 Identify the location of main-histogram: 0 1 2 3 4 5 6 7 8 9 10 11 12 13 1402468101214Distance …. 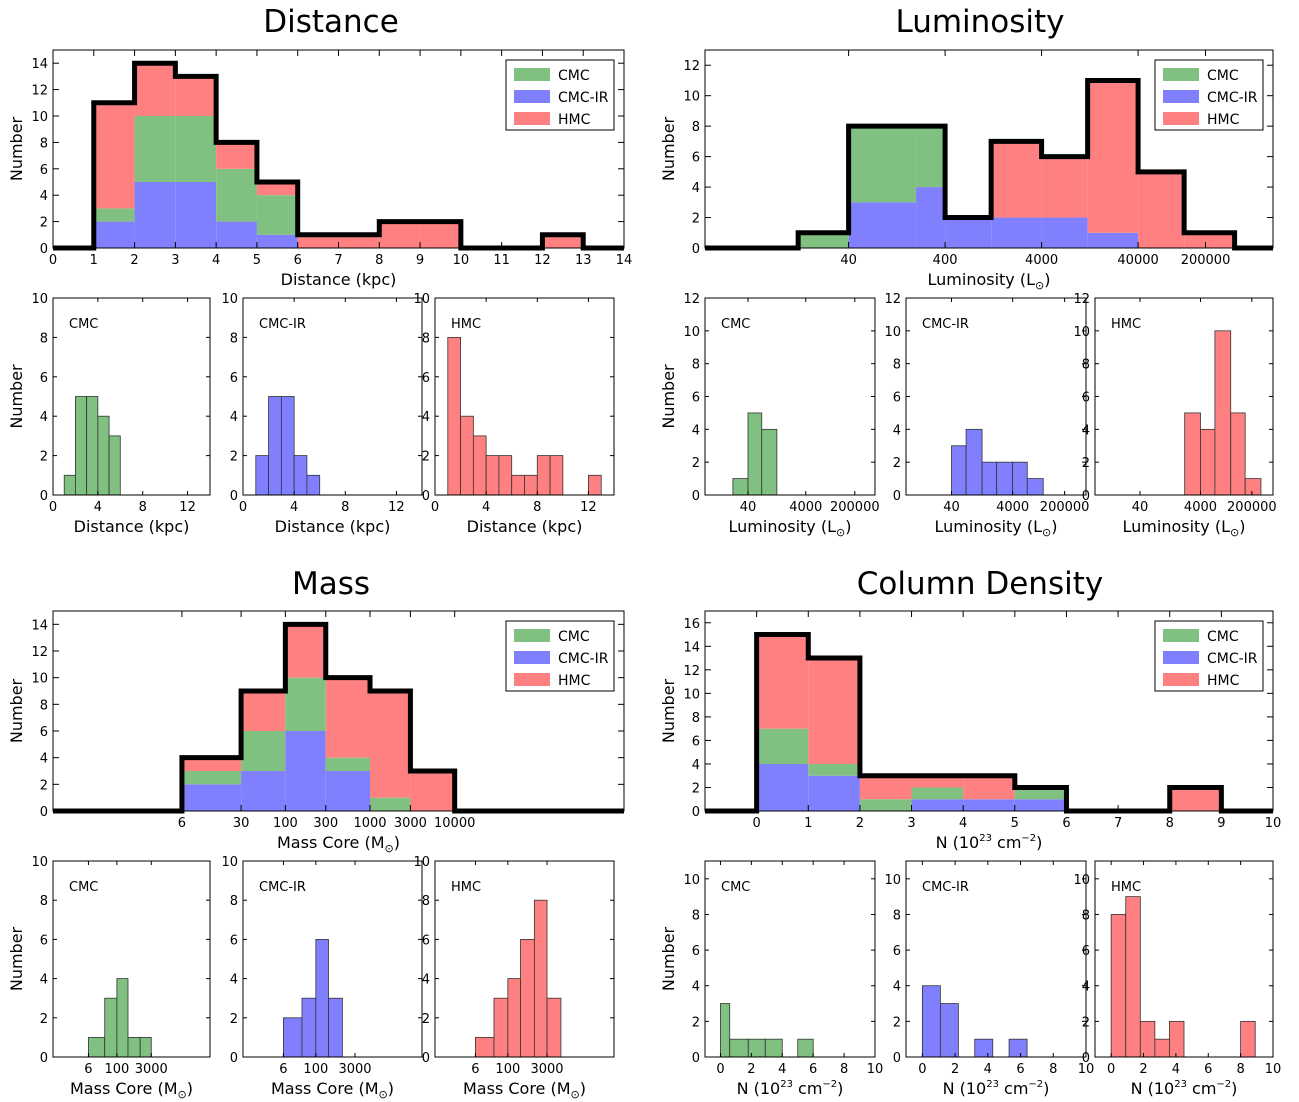
(319, 169).